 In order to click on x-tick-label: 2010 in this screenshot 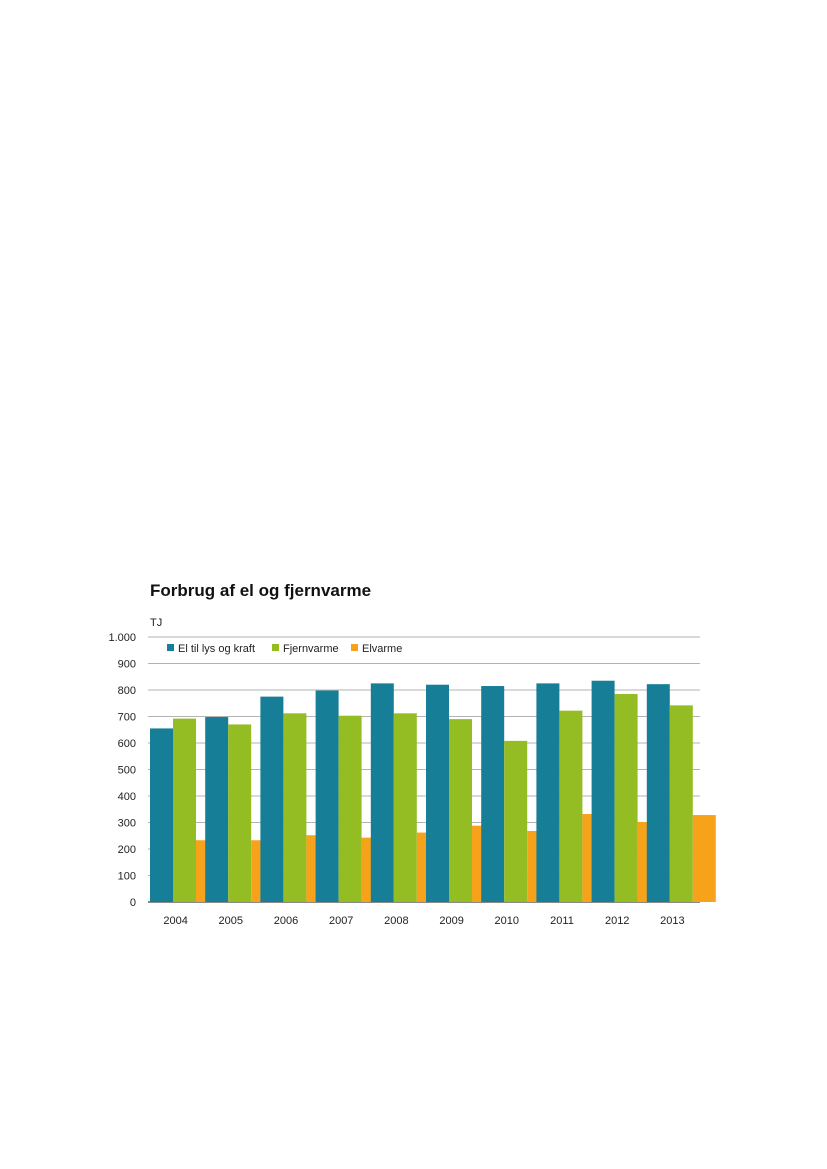, I will do `click(507, 921)`.